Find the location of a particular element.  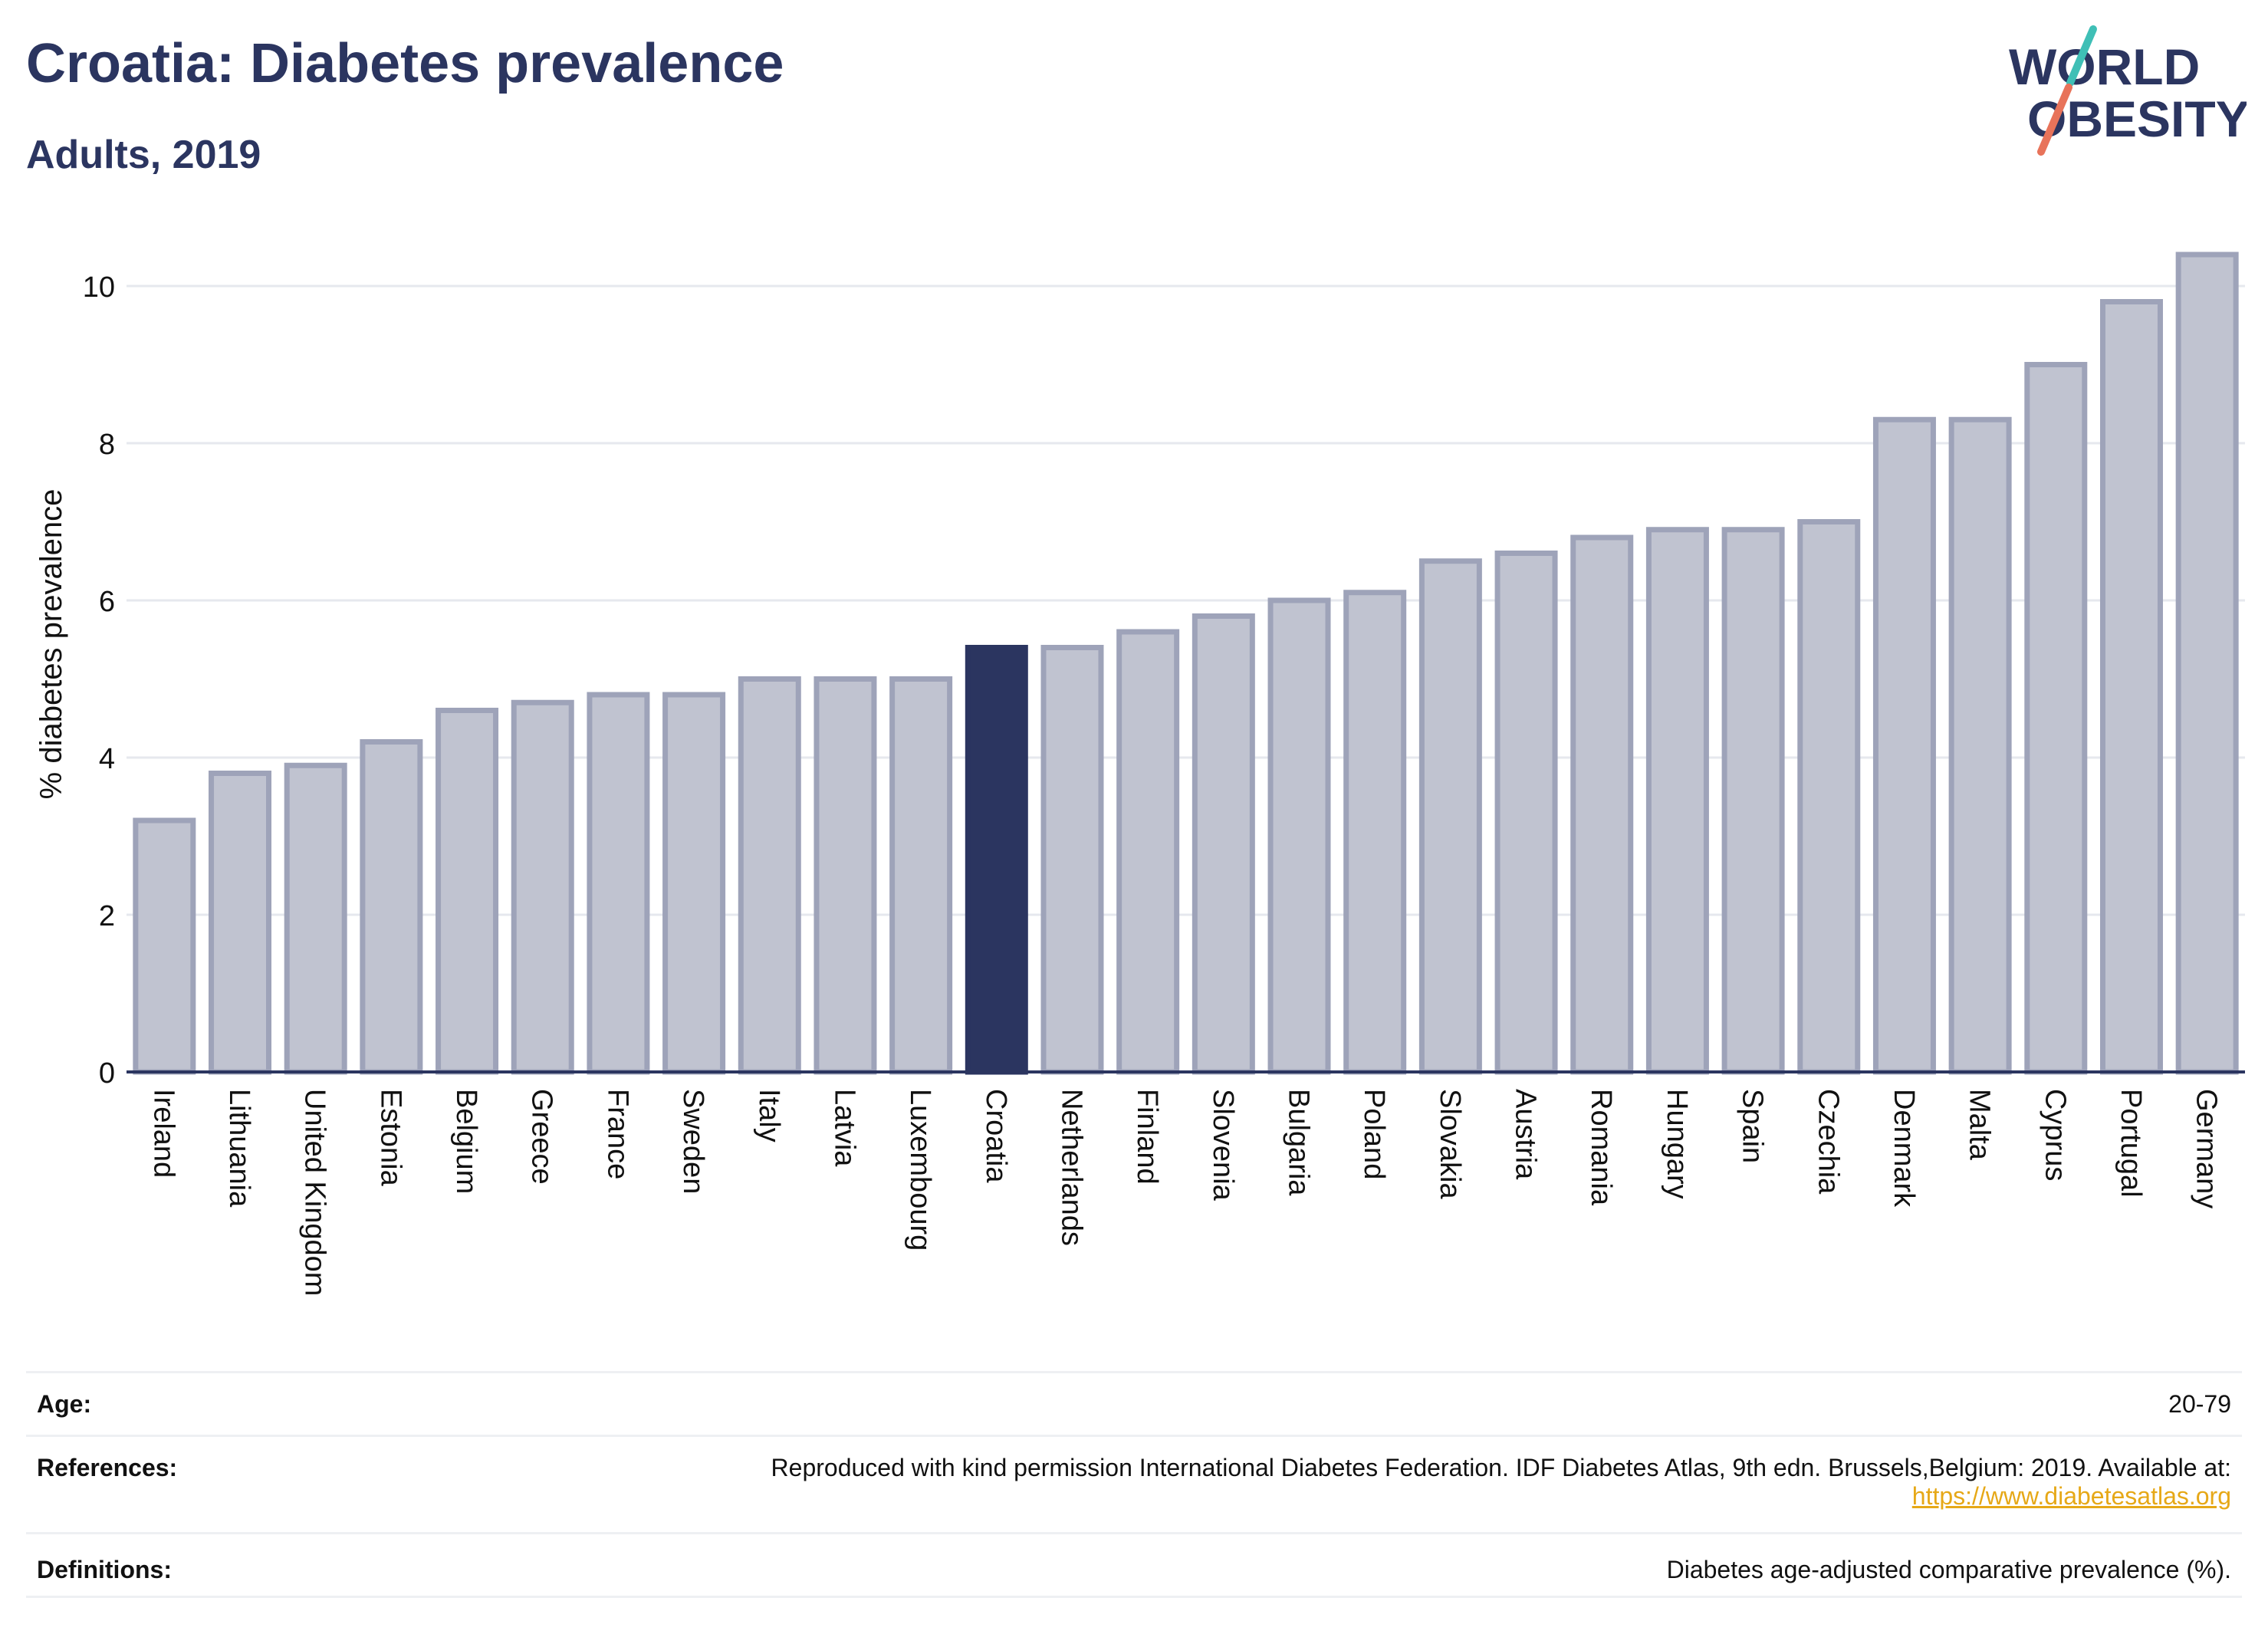

bar-slovenia is located at coordinates (1223, 844).